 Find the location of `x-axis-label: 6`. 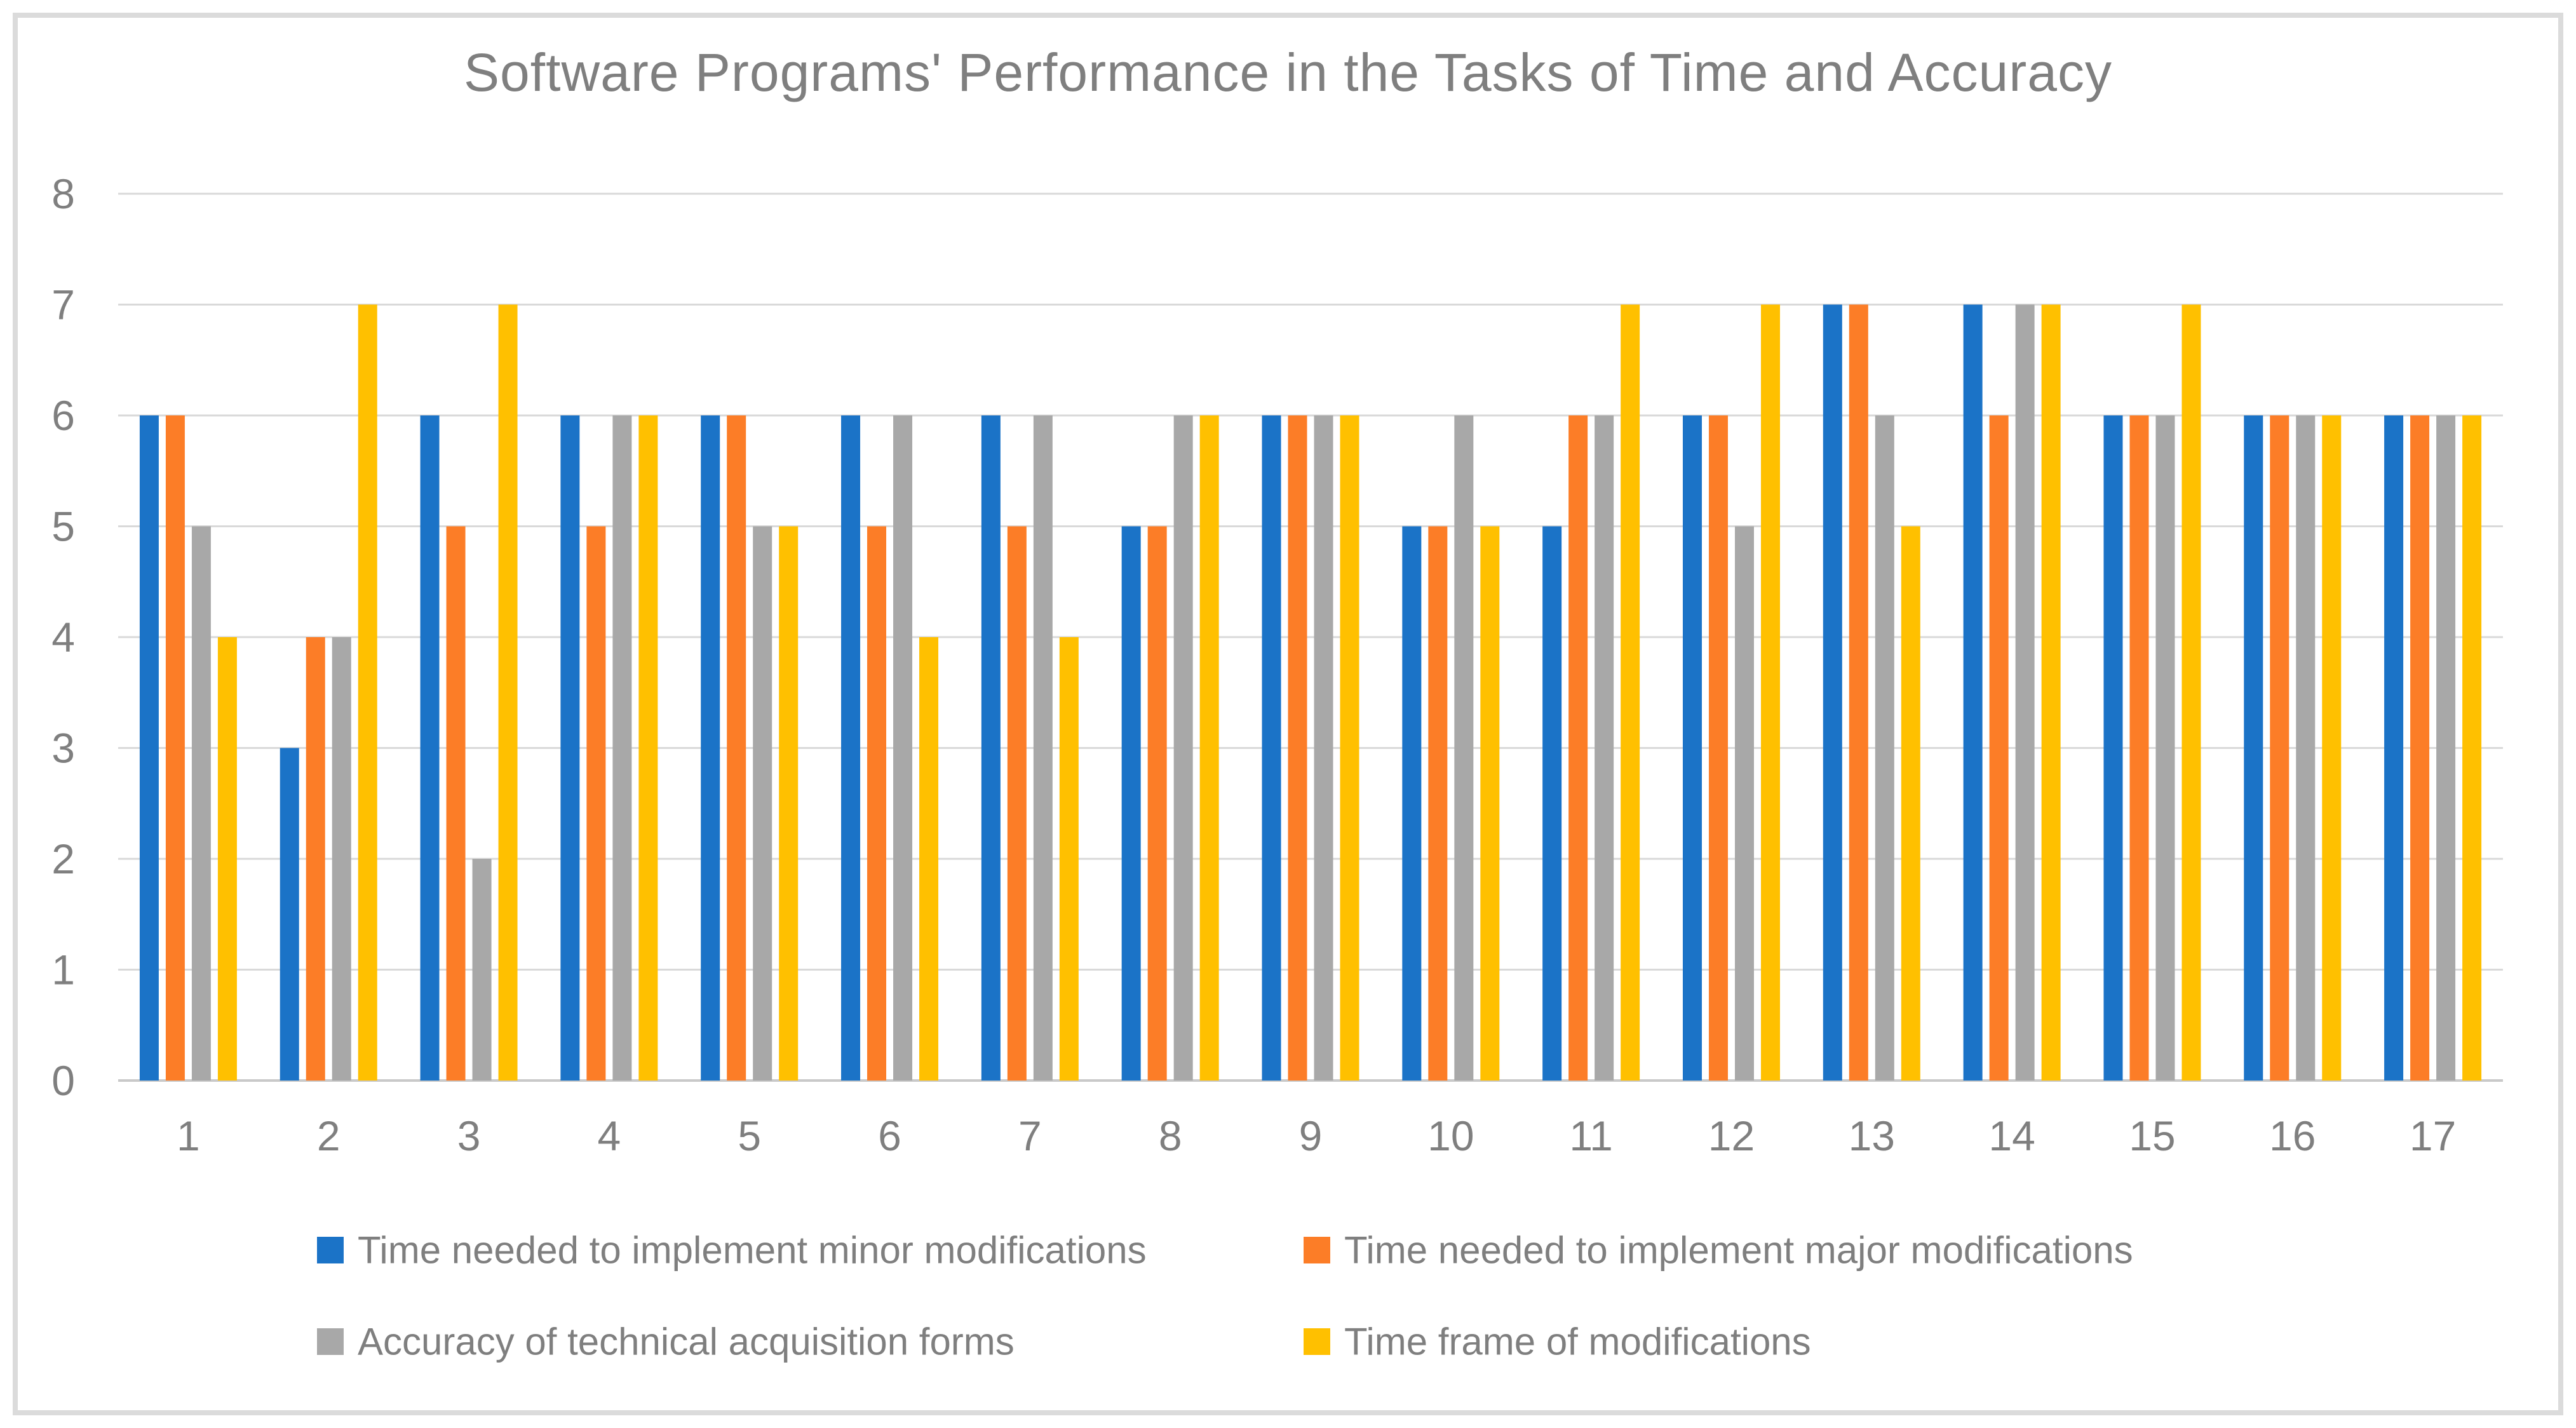

x-axis-label: 6 is located at coordinates (889, 1135).